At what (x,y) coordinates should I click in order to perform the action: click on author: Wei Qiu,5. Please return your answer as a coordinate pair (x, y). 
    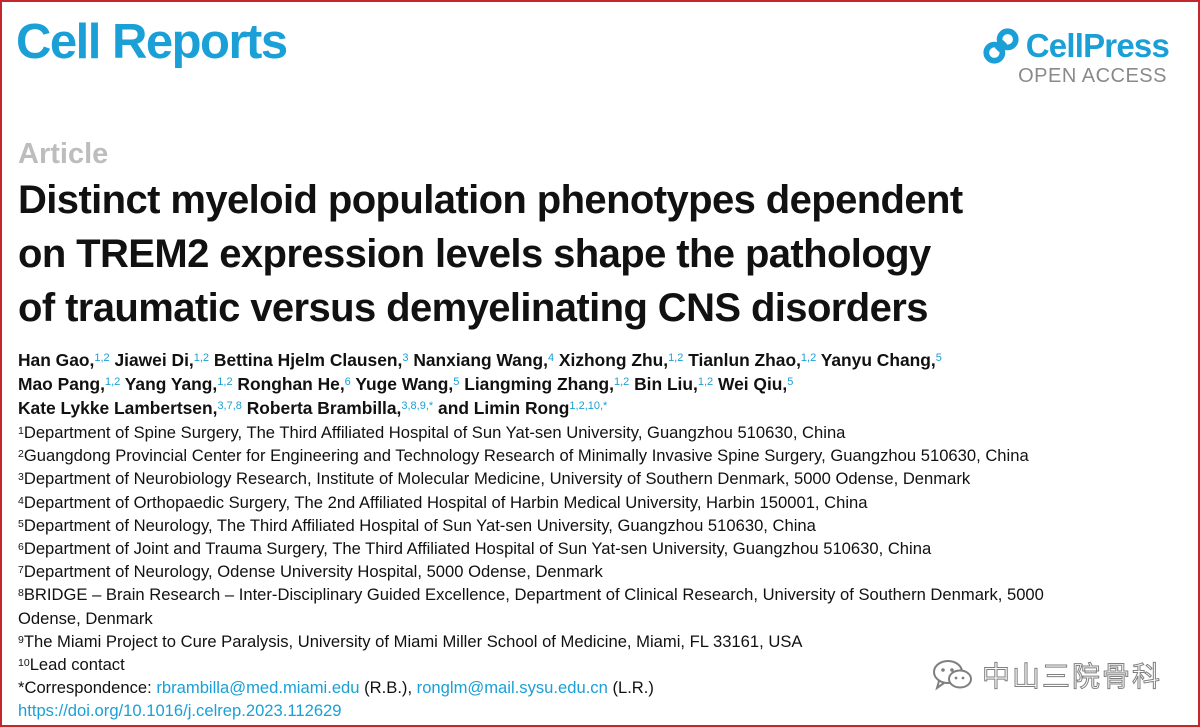
    Looking at the image, I should click on (756, 384).